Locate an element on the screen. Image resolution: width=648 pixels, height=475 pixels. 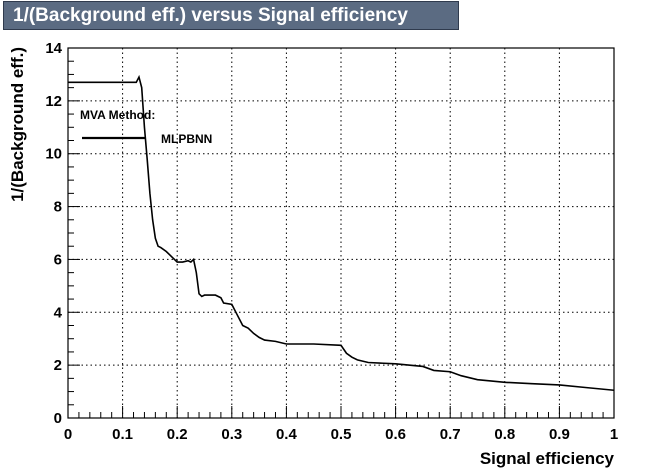
y-tick-label: 4 is located at coordinates (58, 312).